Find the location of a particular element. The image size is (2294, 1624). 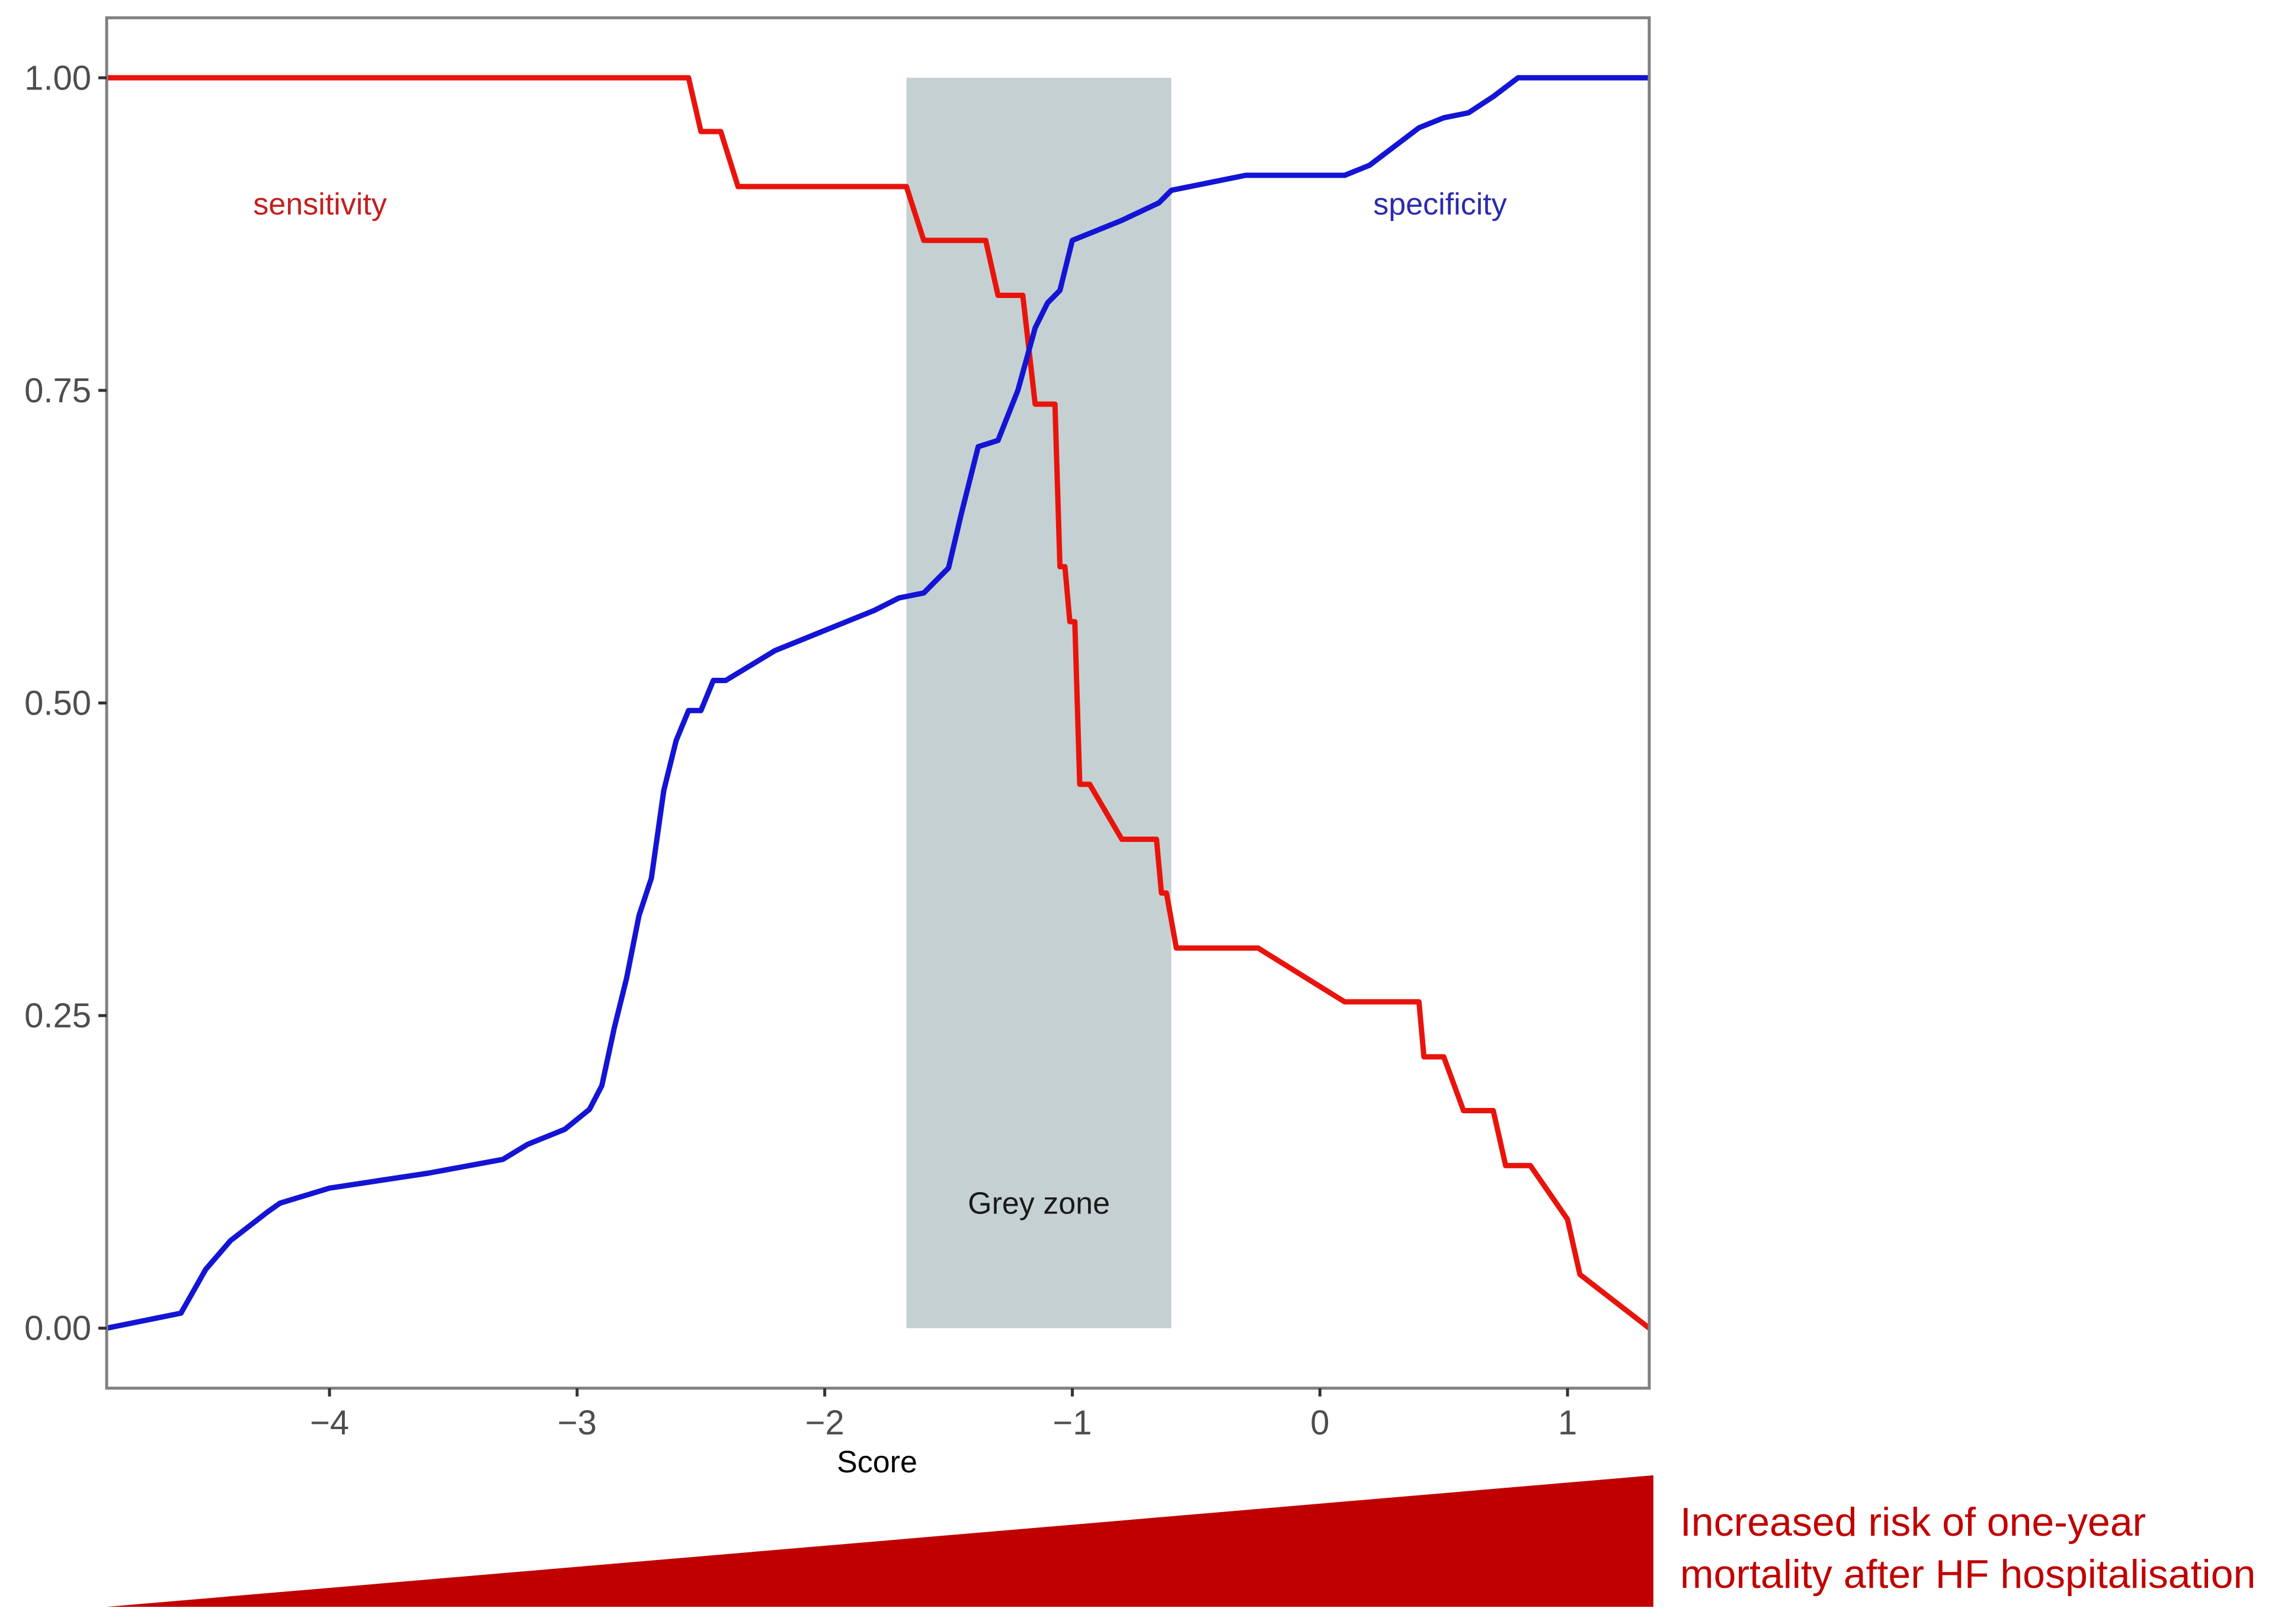

y-tick-label: 1.00 is located at coordinates (57, 78).